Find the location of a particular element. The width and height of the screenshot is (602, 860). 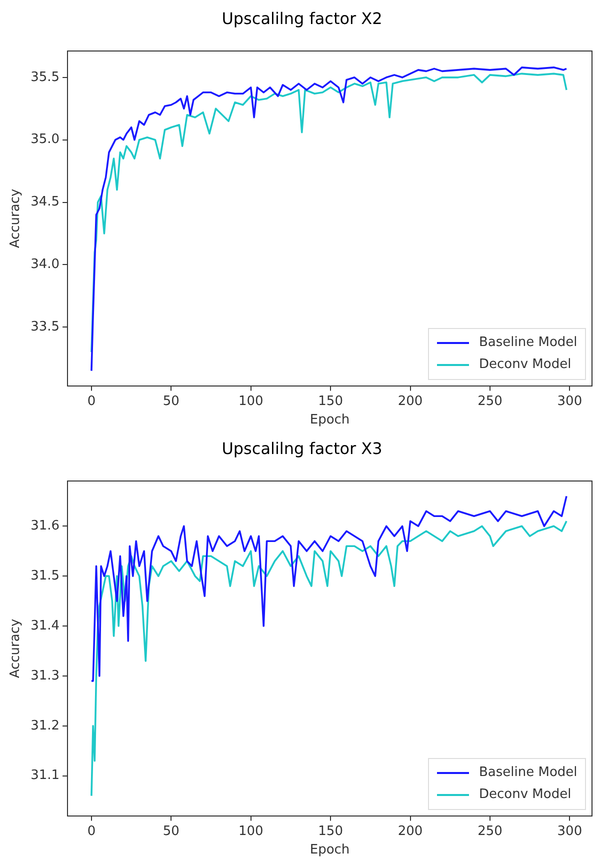

y-tick-label: 31.1 is located at coordinates (45, 776).